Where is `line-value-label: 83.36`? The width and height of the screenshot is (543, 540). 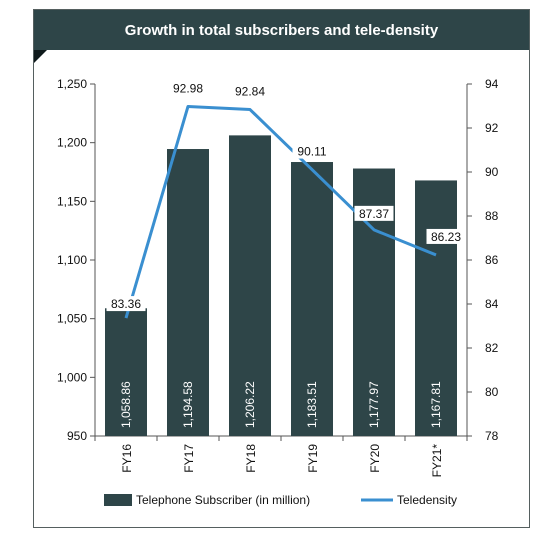 line-value-label: 83.36 is located at coordinates (126, 304).